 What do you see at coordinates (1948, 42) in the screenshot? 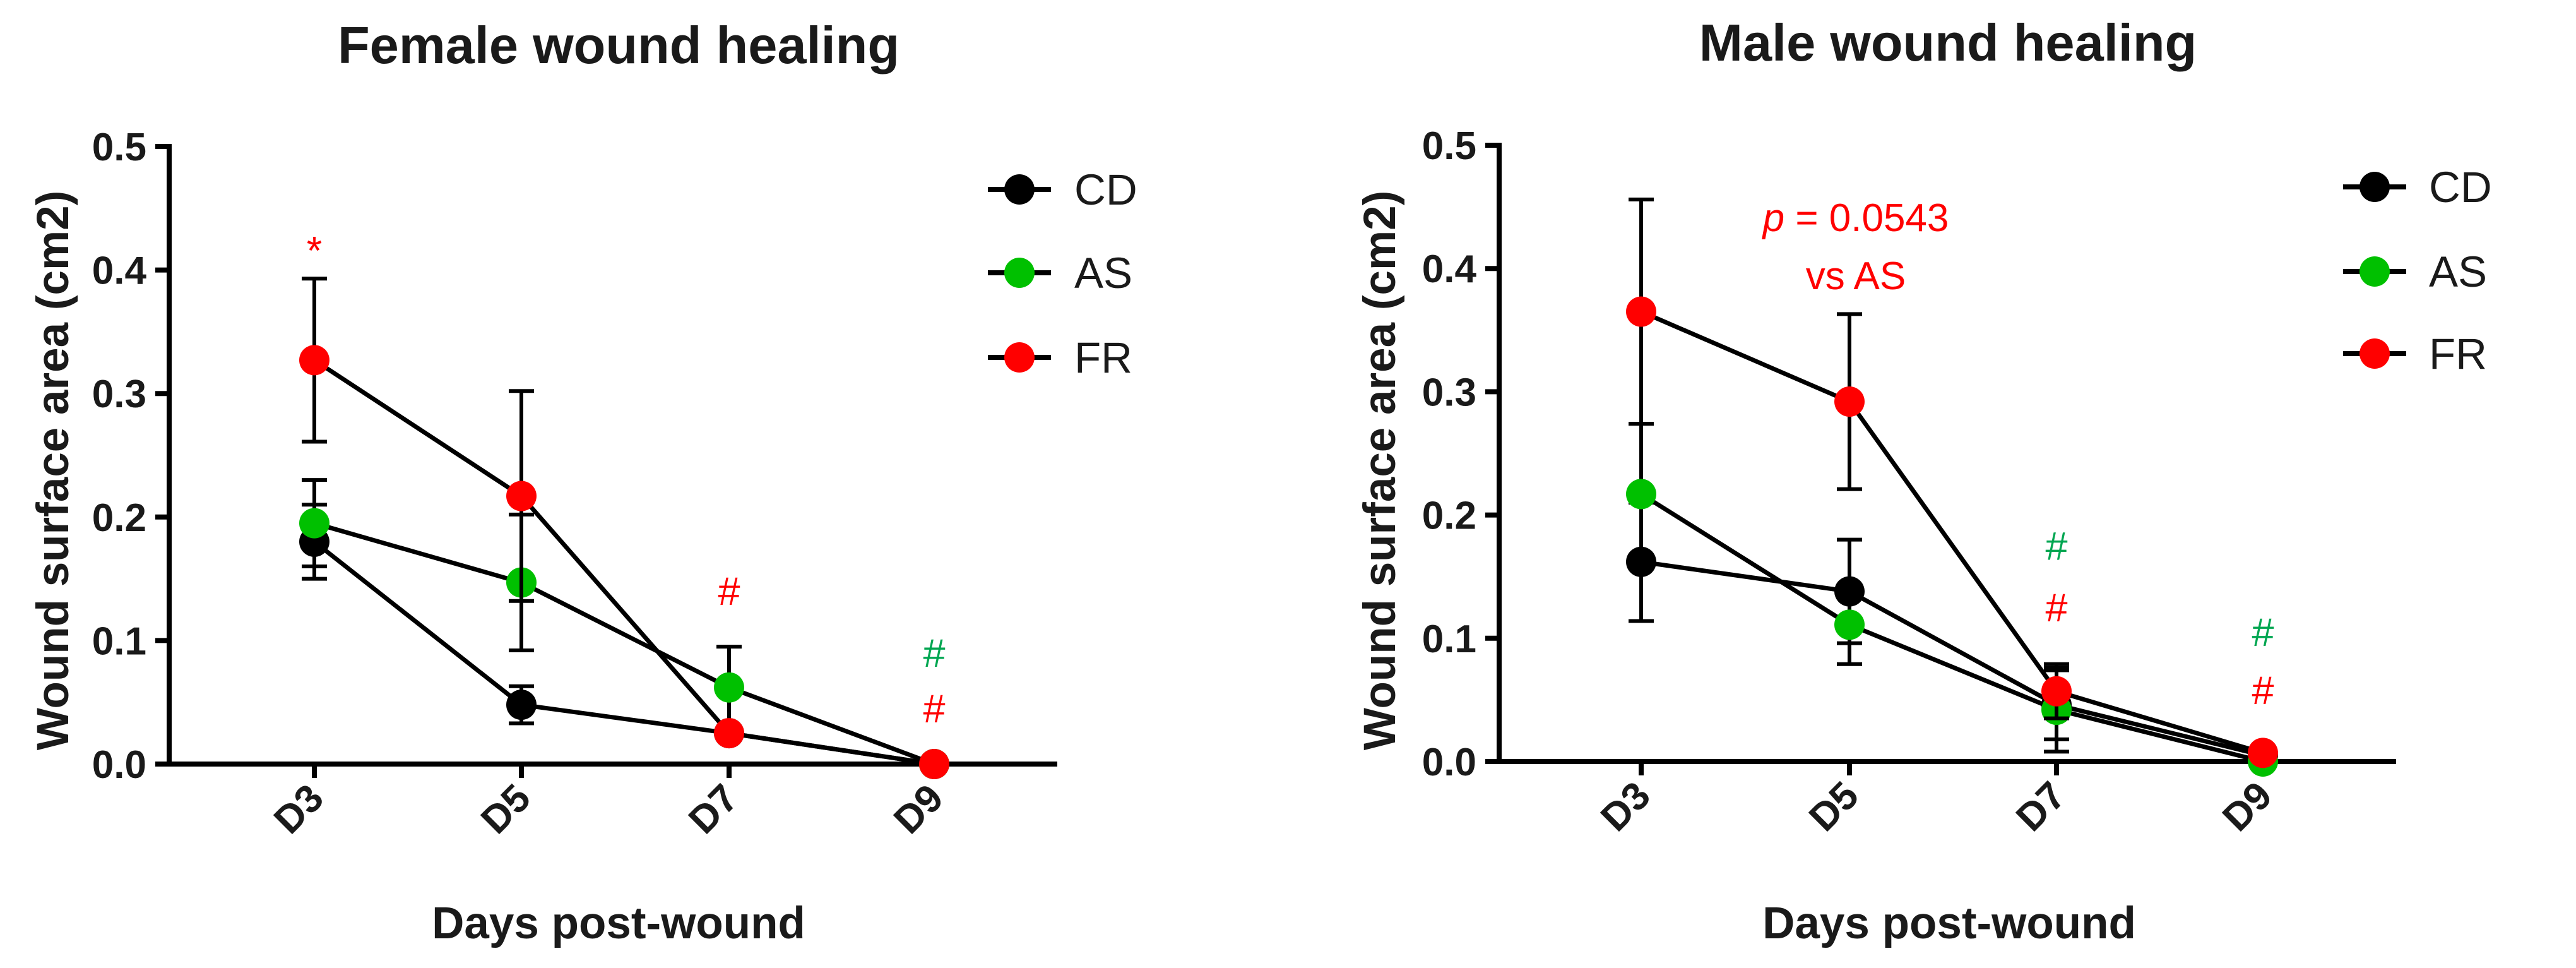
I see `chart-title: Male wound healing` at bounding box center [1948, 42].